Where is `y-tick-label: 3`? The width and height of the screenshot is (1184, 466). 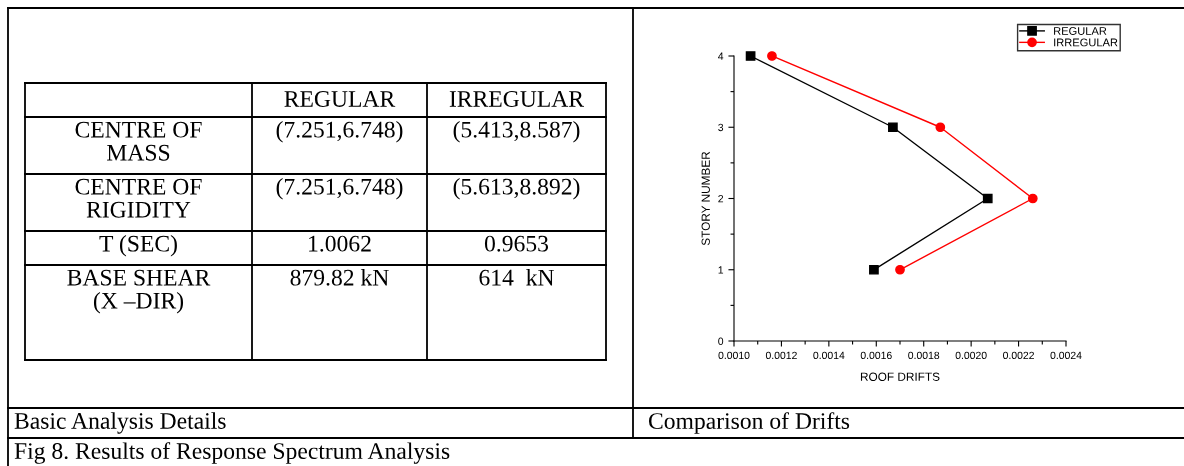 y-tick-label: 3 is located at coordinates (721, 127).